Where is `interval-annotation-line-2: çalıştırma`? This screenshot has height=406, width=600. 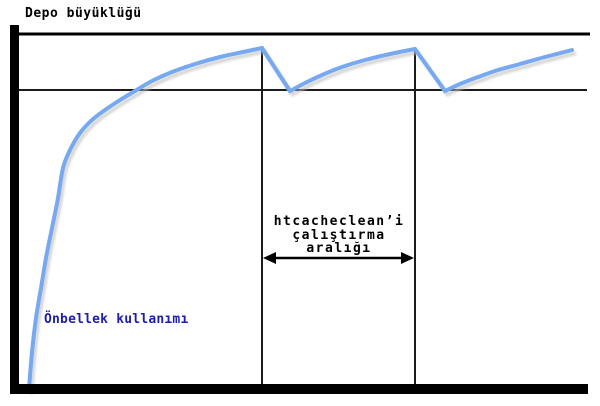 interval-annotation-line-2: çalıştırma is located at coordinates (339, 235).